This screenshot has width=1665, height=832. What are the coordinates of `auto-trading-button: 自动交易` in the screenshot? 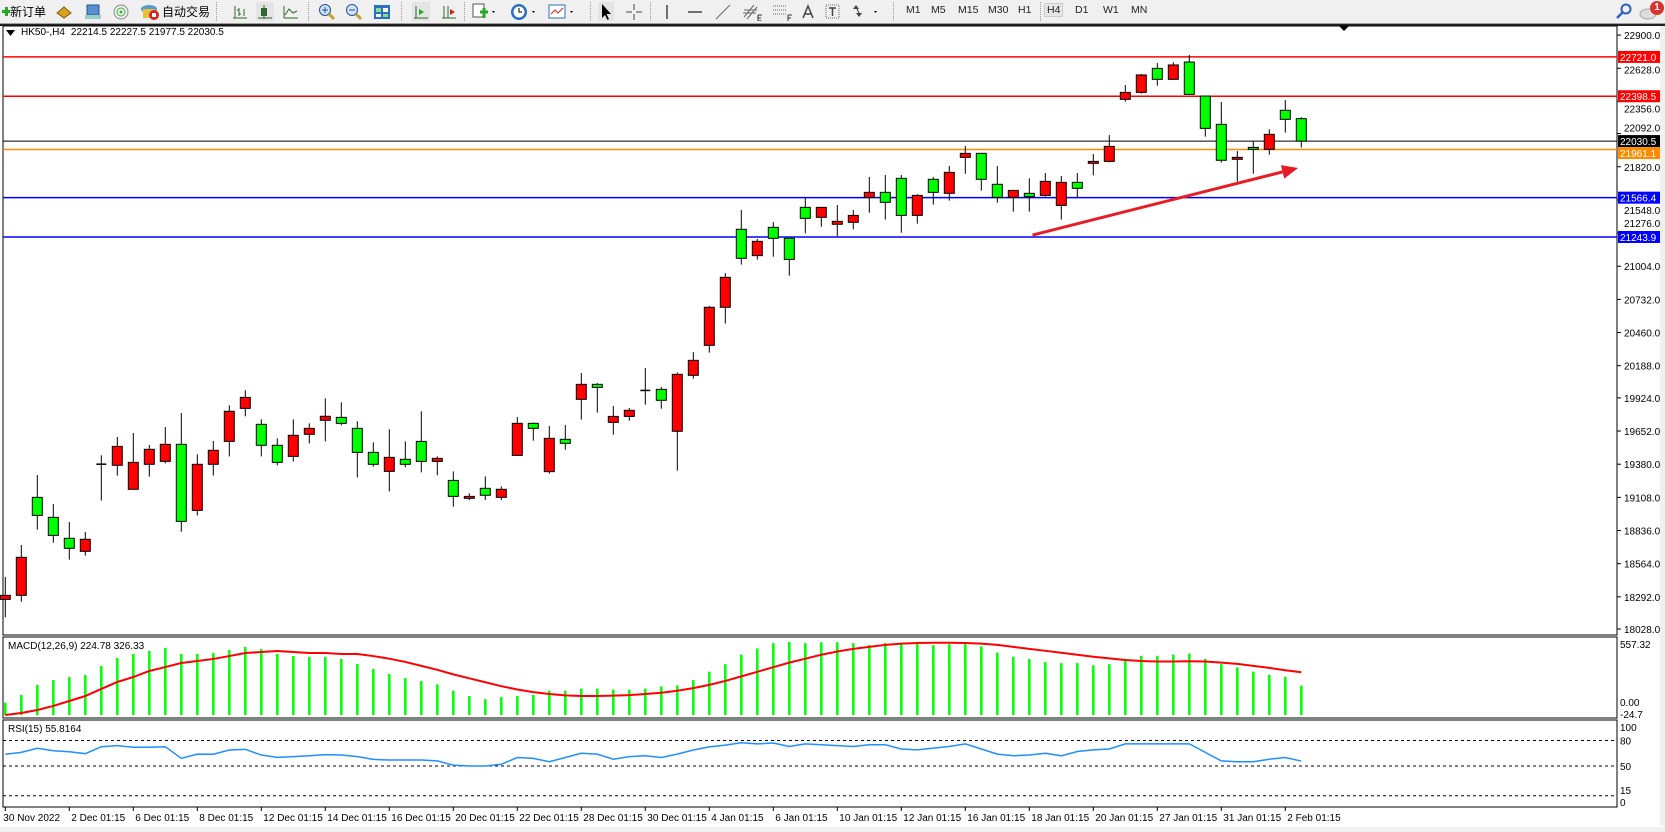 It's located at (175, 11).